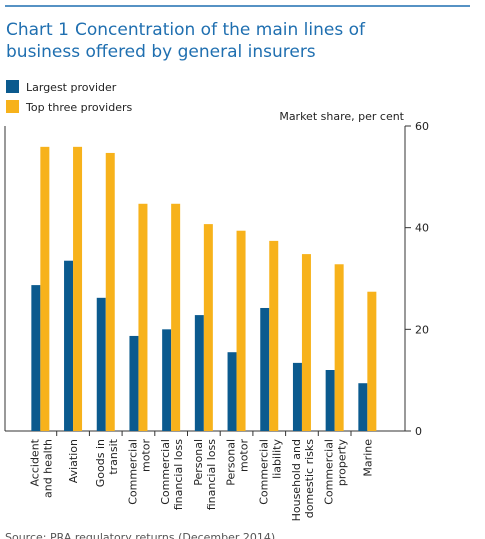 The image size is (485, 539). Describe the element at coordinates (78, 107) in the screenshot. I see `legend-label: Top three providers` at that location.